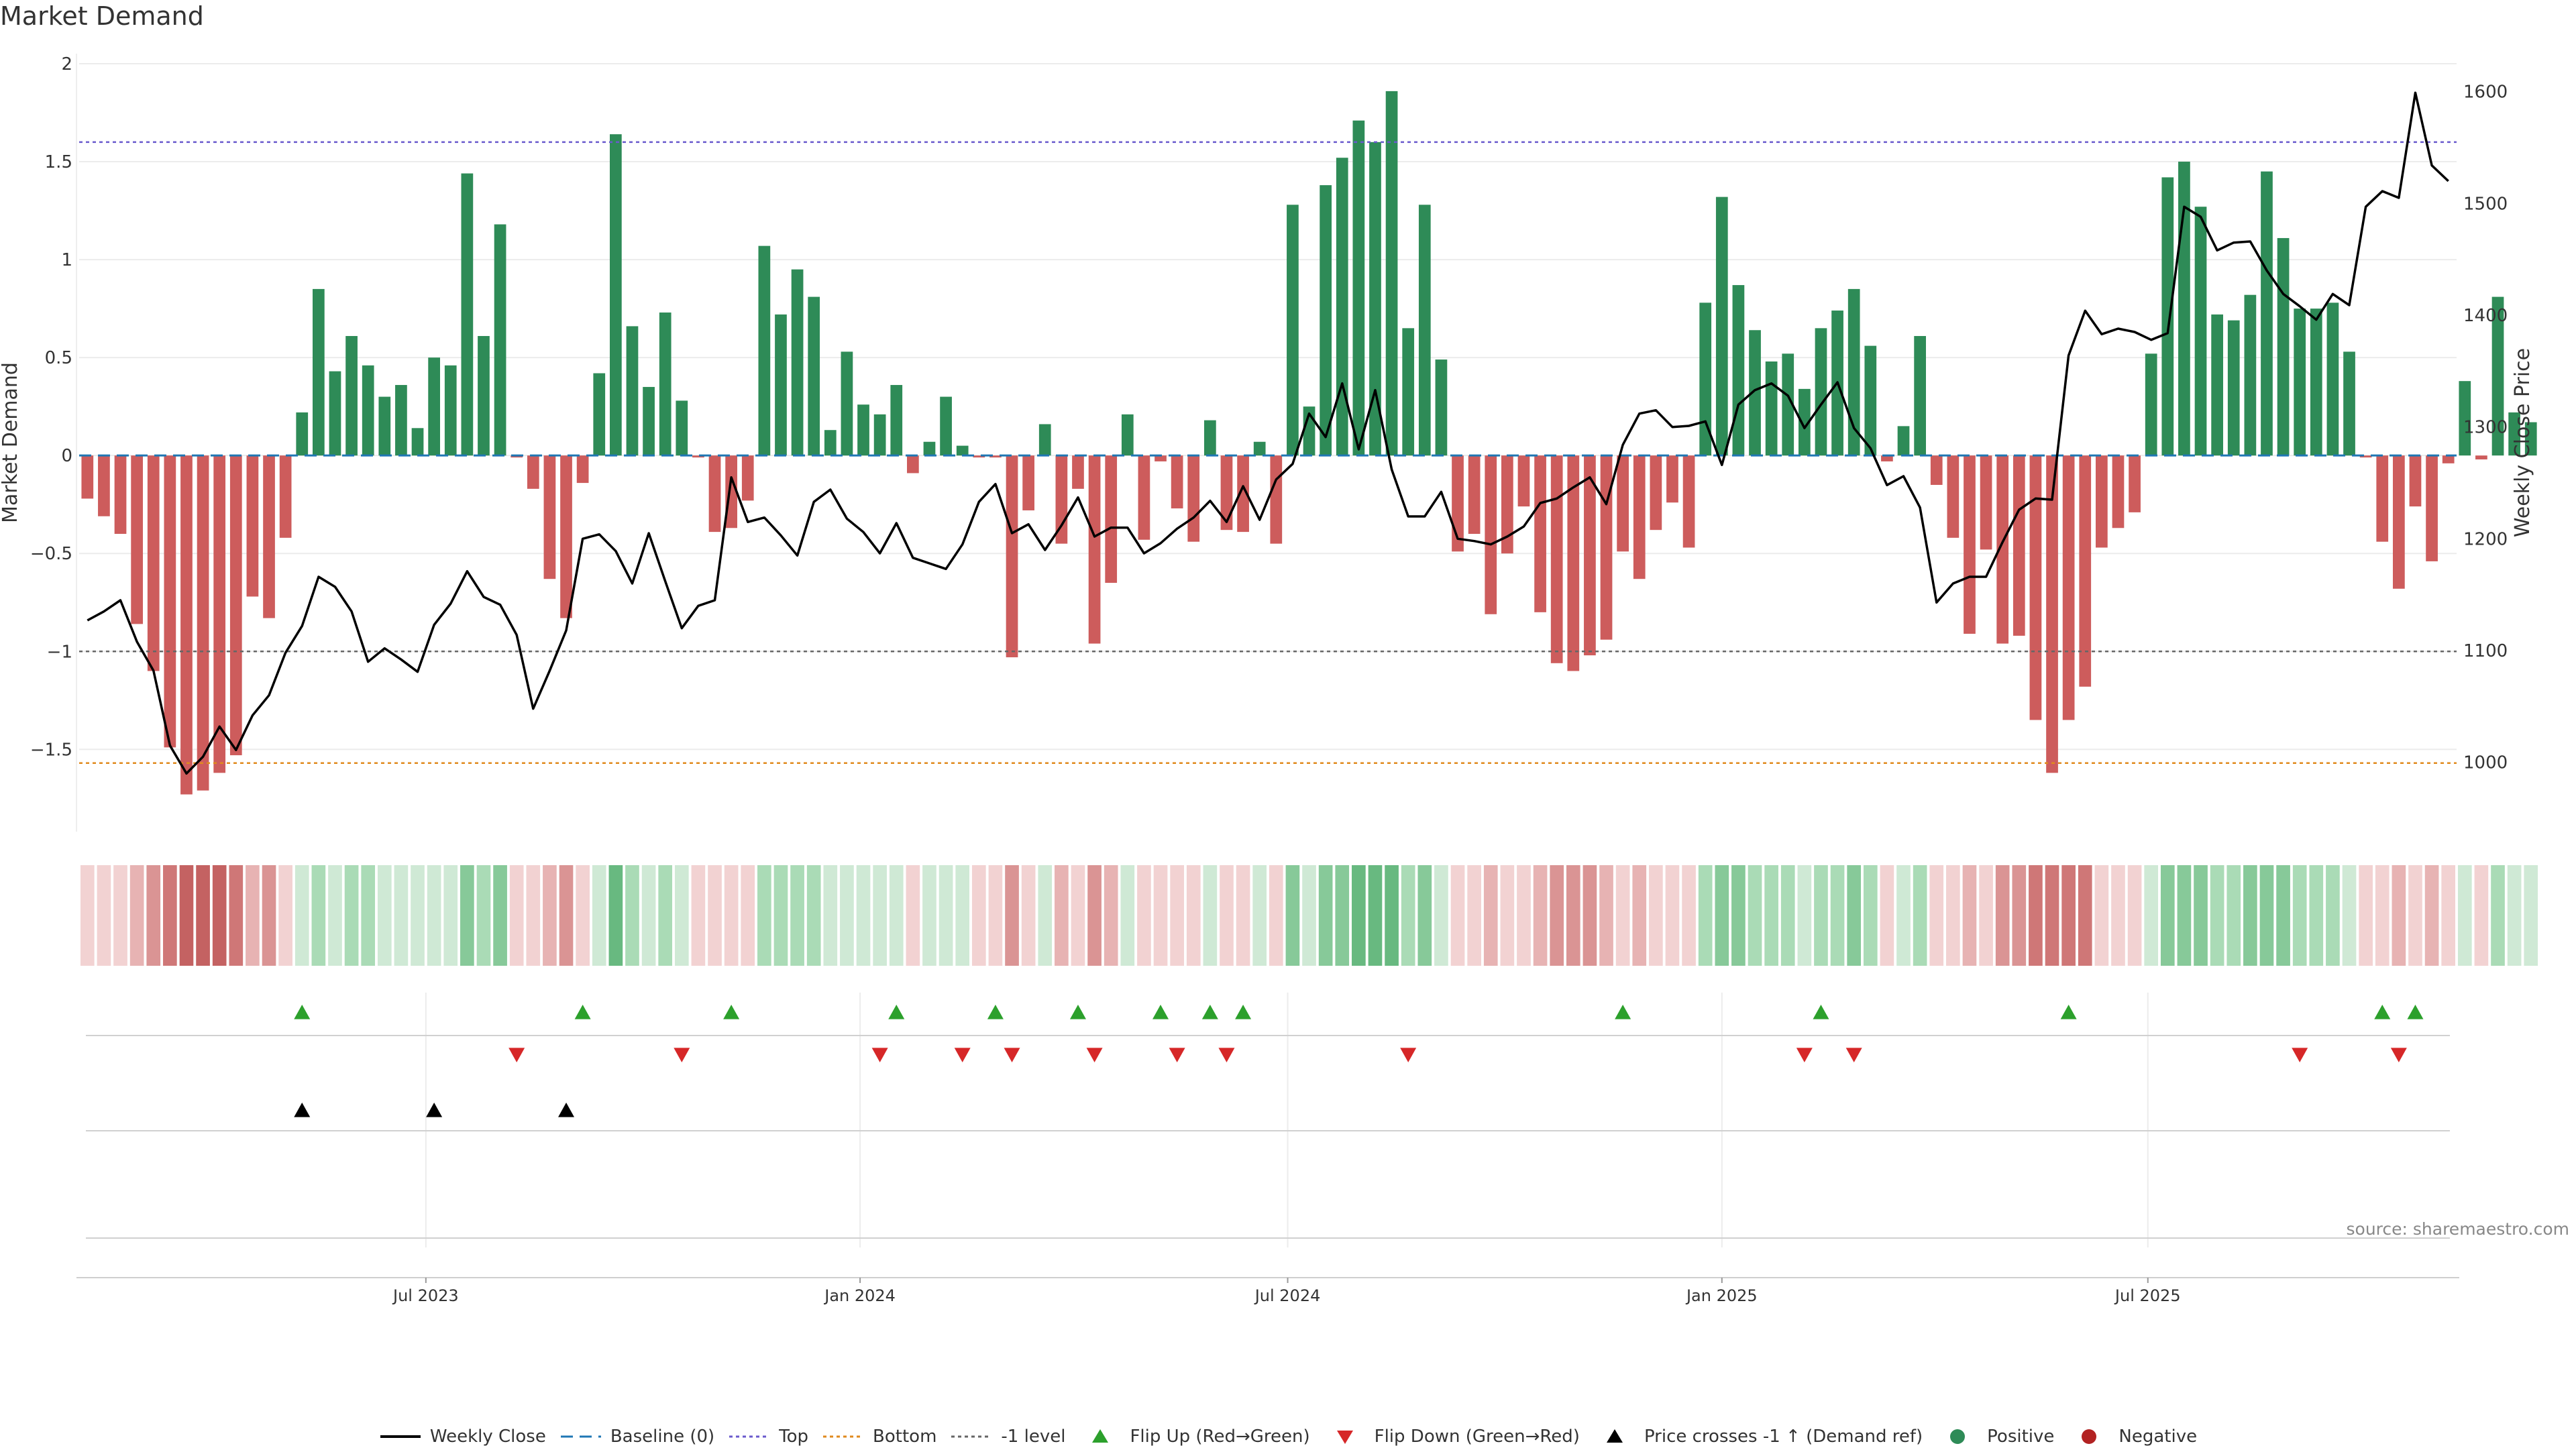 The height and width of the screenshot is (1450, 2576). What do you see at coordinates (2485, 651) in the screenshot?
I see `y2-tick-label: 1100` at bounding box center [2485, 651].